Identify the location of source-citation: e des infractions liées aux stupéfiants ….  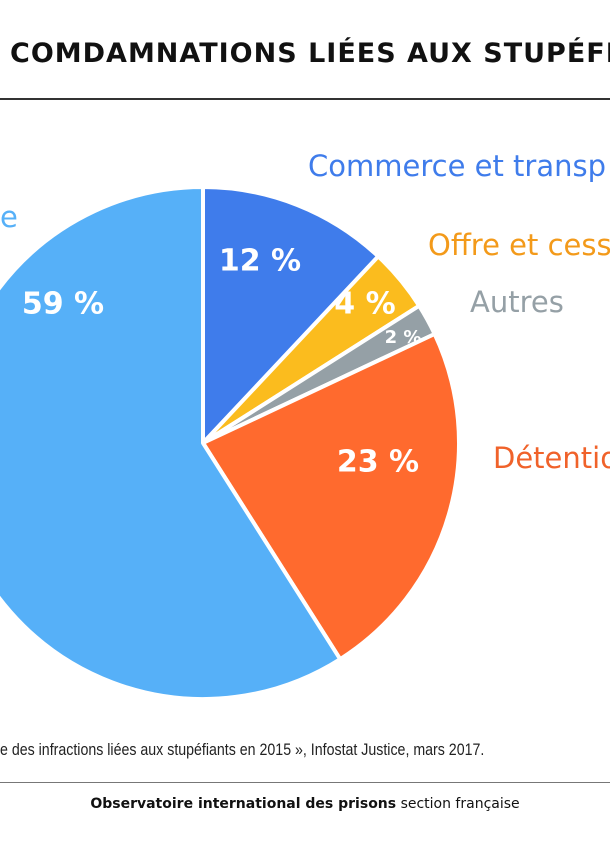
(242, 750).